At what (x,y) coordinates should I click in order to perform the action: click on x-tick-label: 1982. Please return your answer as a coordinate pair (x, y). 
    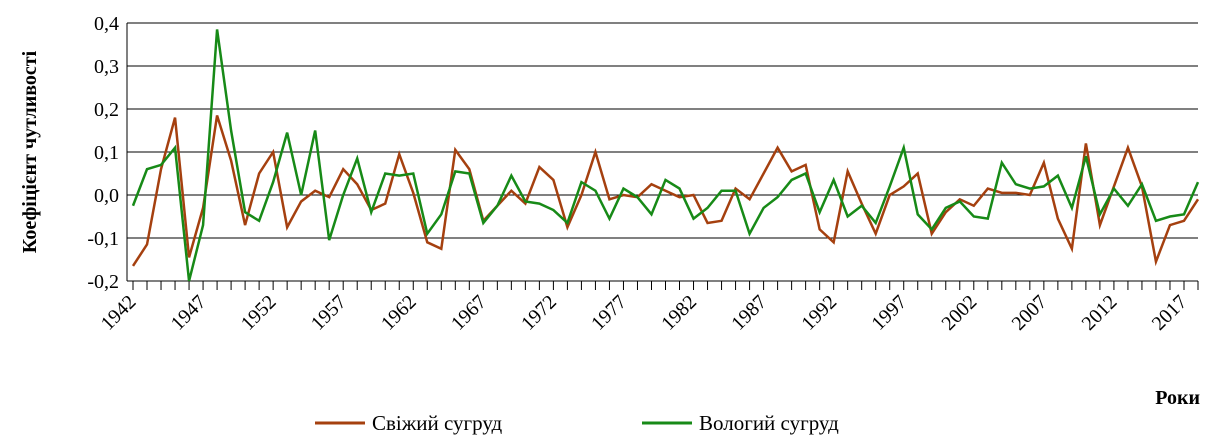
    Looking at the image, I should click on (679, 313).